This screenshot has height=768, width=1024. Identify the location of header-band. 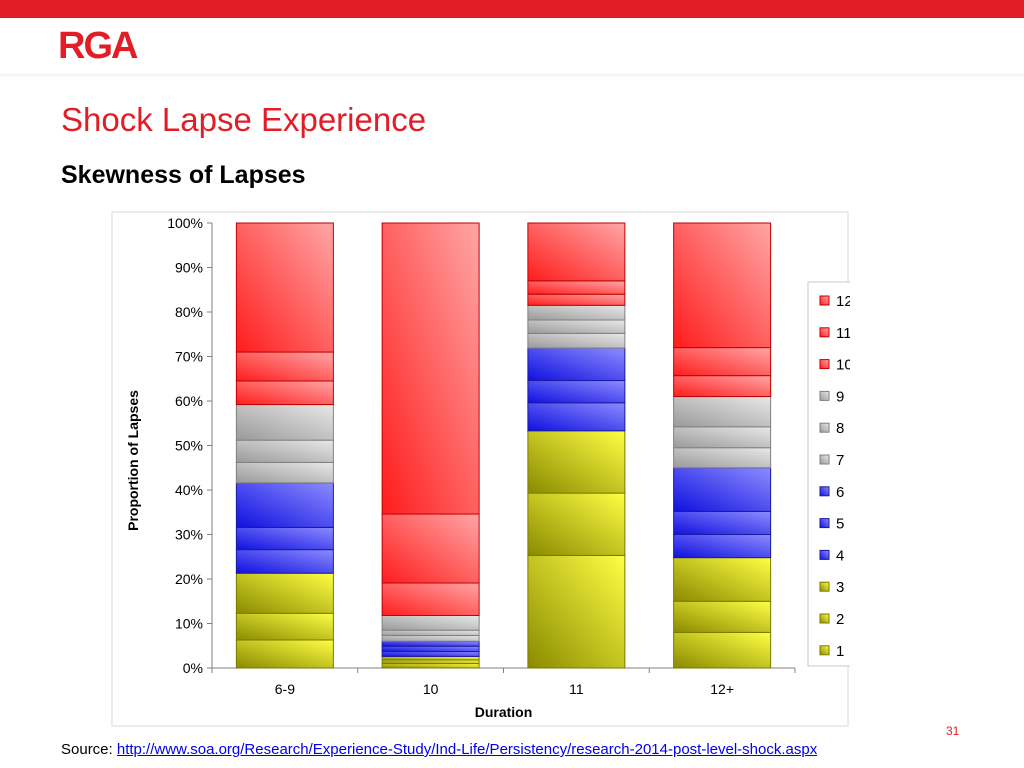
(512, 47).